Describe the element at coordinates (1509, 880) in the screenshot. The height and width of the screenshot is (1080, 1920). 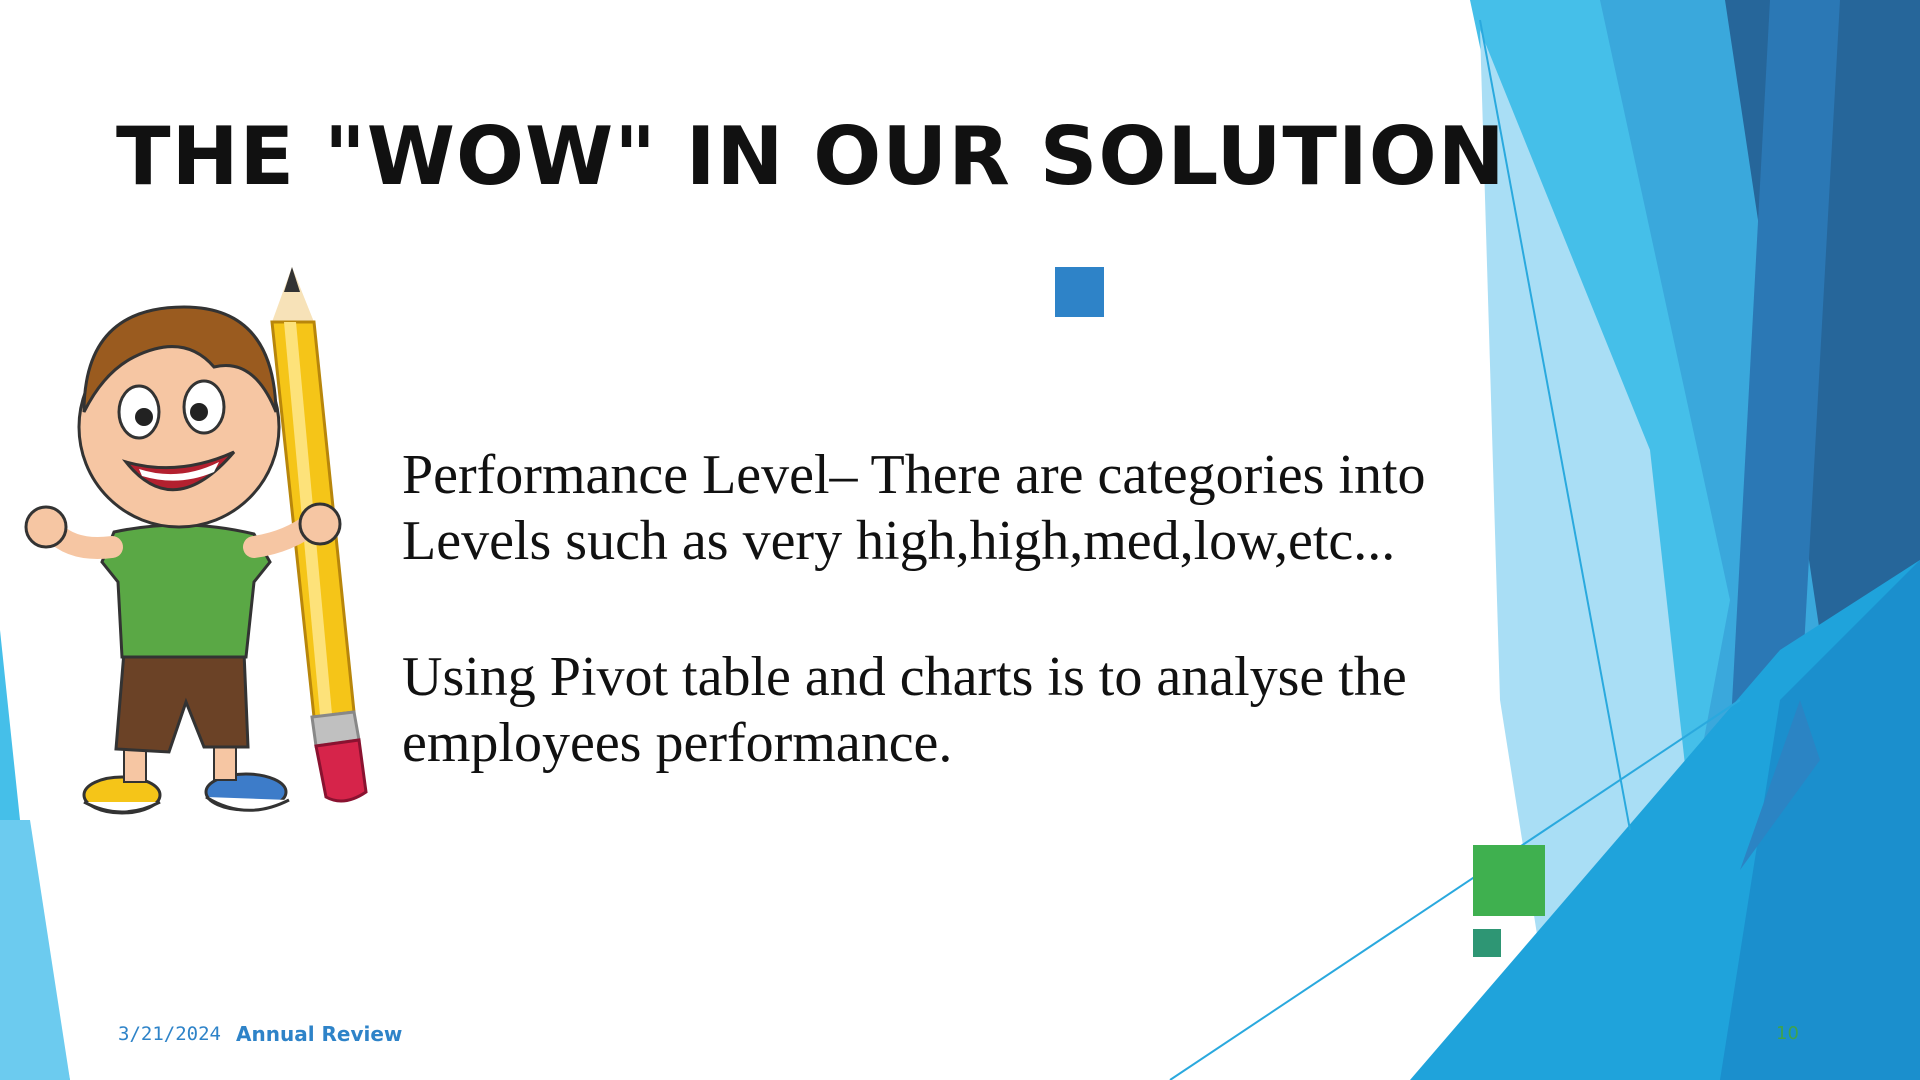
I see `green-accent-square` at that location.